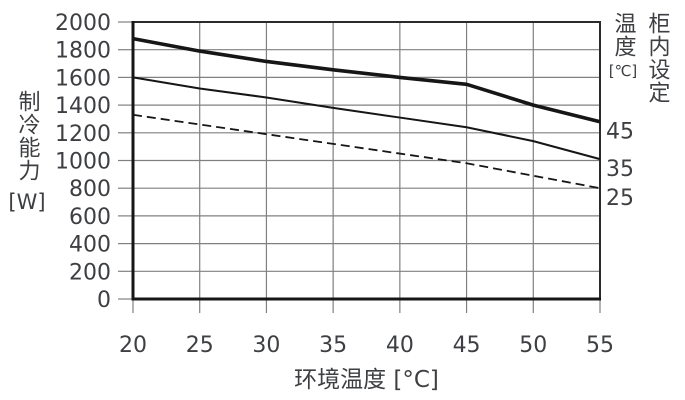 This screenshot has width=685, height=400. I want to click on y-tick-label: 600, so click(90, 217).